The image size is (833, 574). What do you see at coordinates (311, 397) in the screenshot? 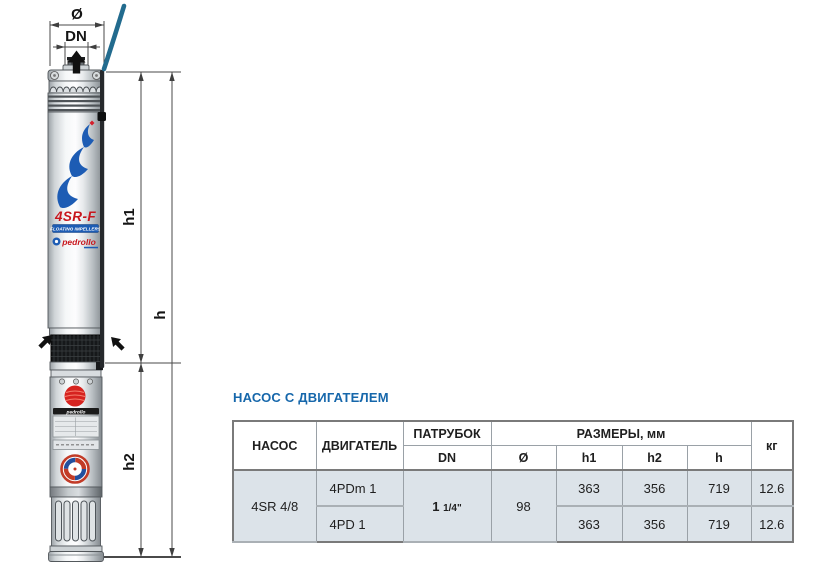
I see `section-title: НАСОС С ДВИГАТЕЛЕМ` at bounding box center [311, 397].